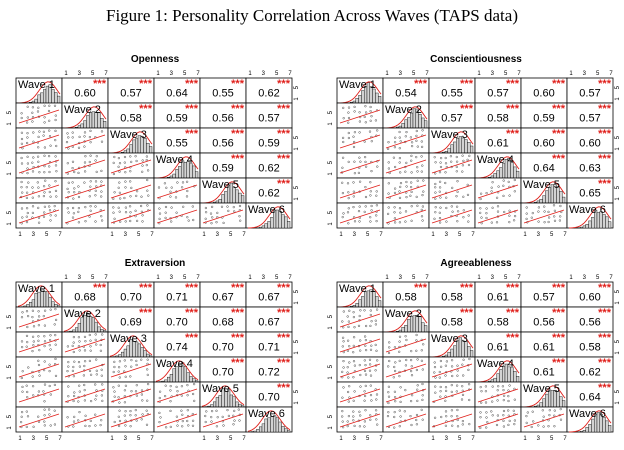 Image resolution: width=624 pixels, height=450 pixels. Describe the element at coordinates (222, 298) in the screenshot. I see `correlation-value: 0.67` at that location.